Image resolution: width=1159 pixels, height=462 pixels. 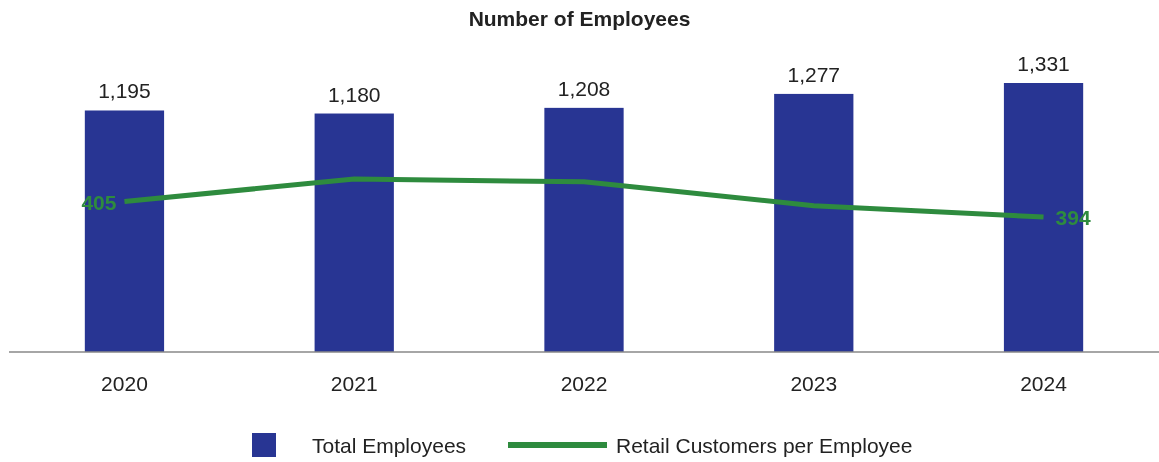 I want to click on data-label: 1,208, so click(x=584, y=88).